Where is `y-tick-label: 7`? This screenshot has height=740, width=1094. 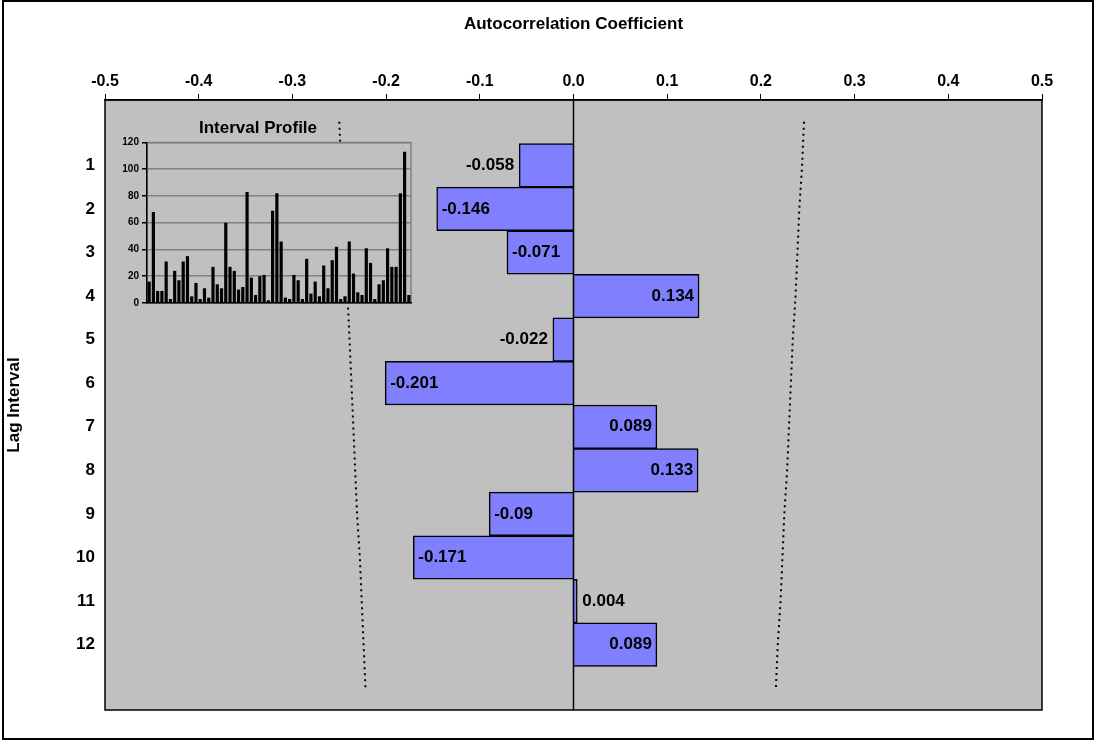 y-tick-label: 7 is located at coordinates (90, 426).